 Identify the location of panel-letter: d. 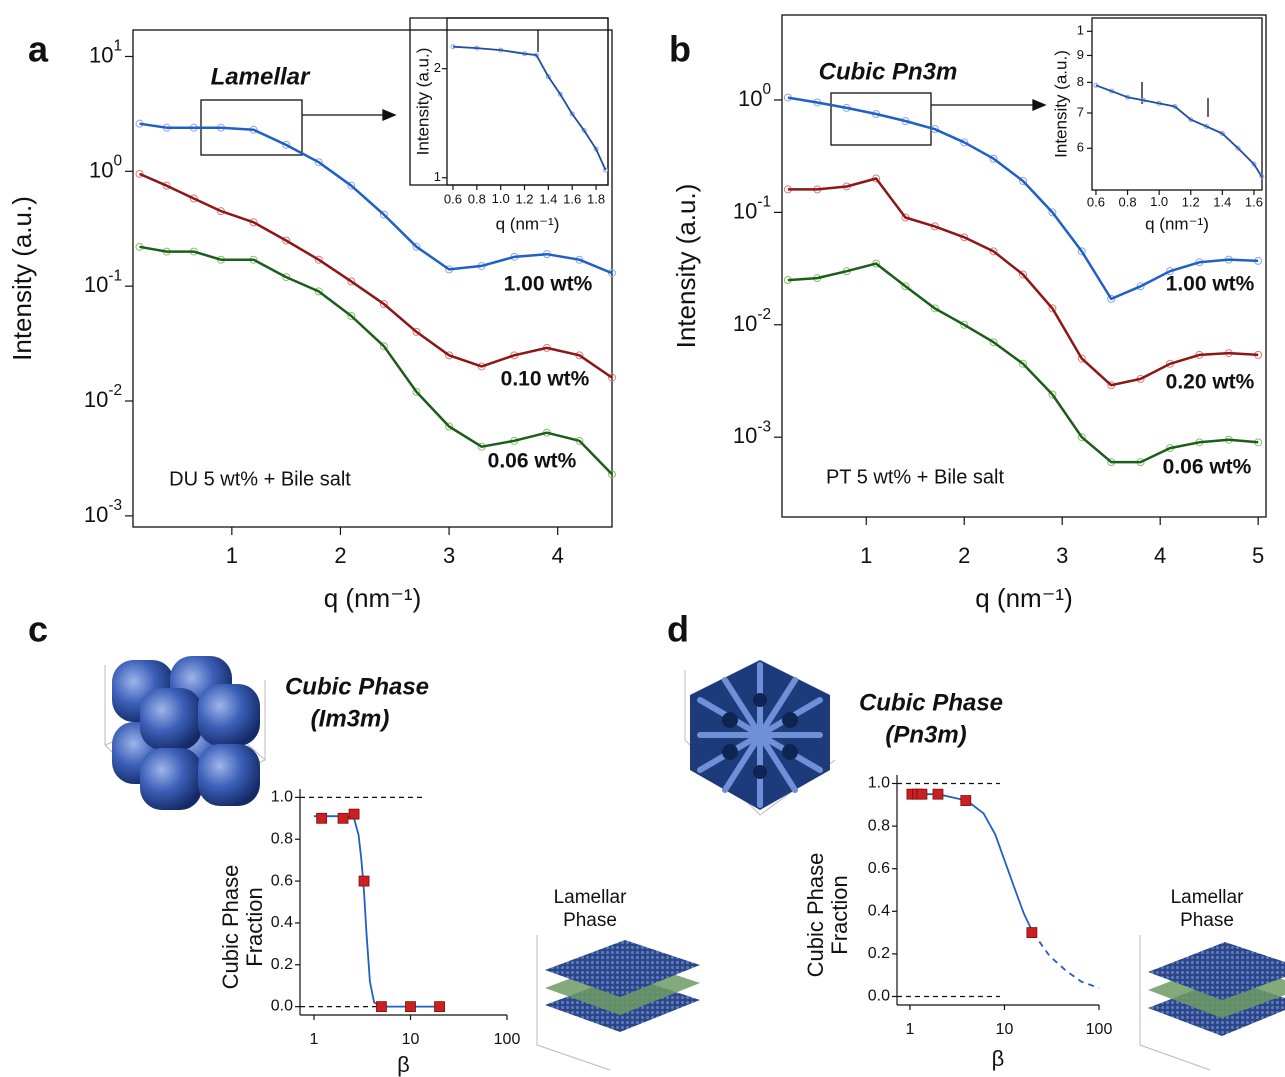
(678, 629).